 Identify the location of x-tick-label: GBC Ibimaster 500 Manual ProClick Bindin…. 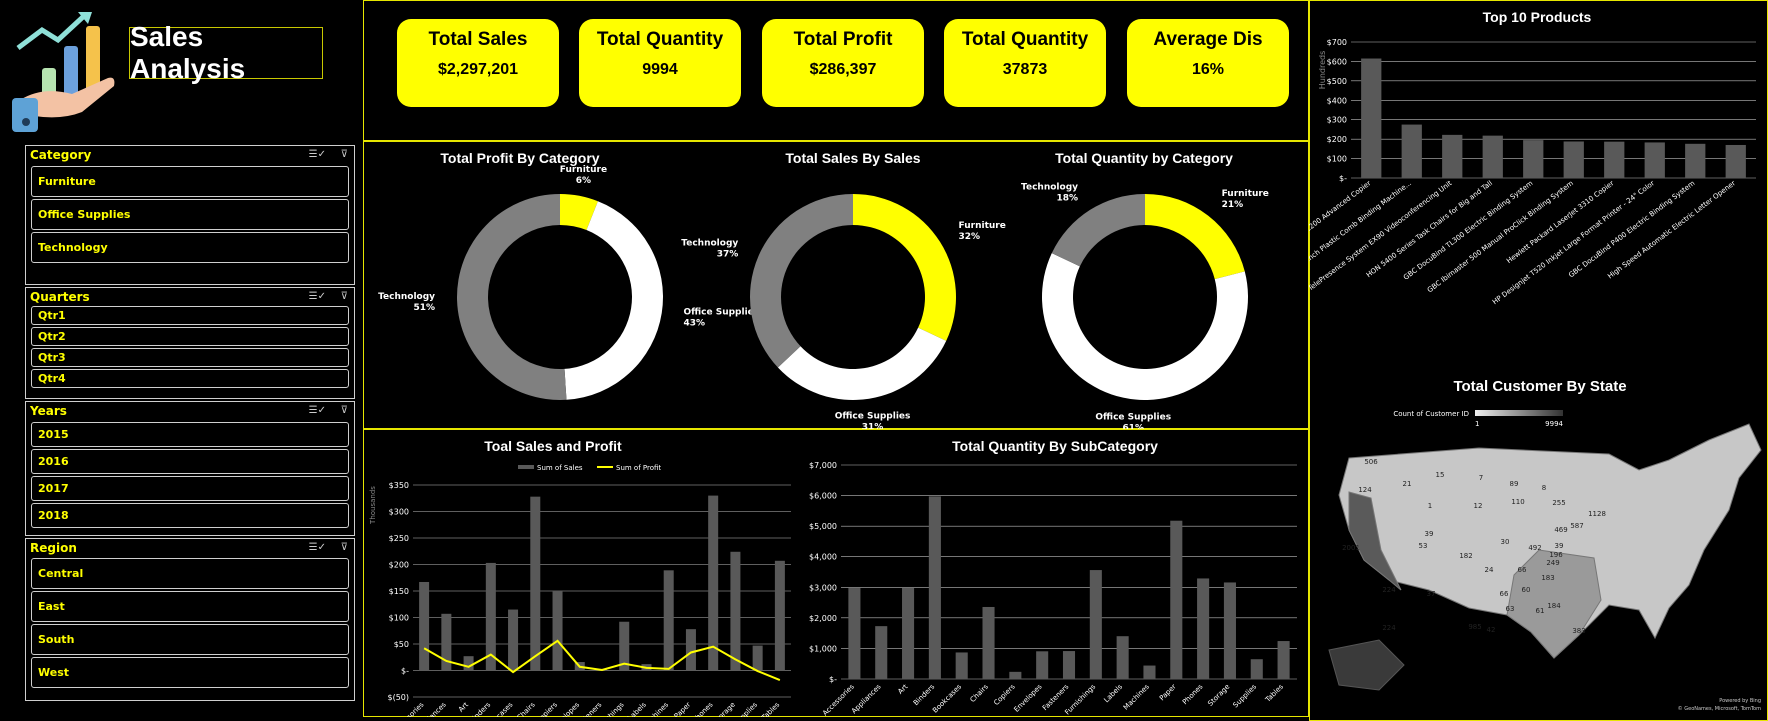
(1500, 236).